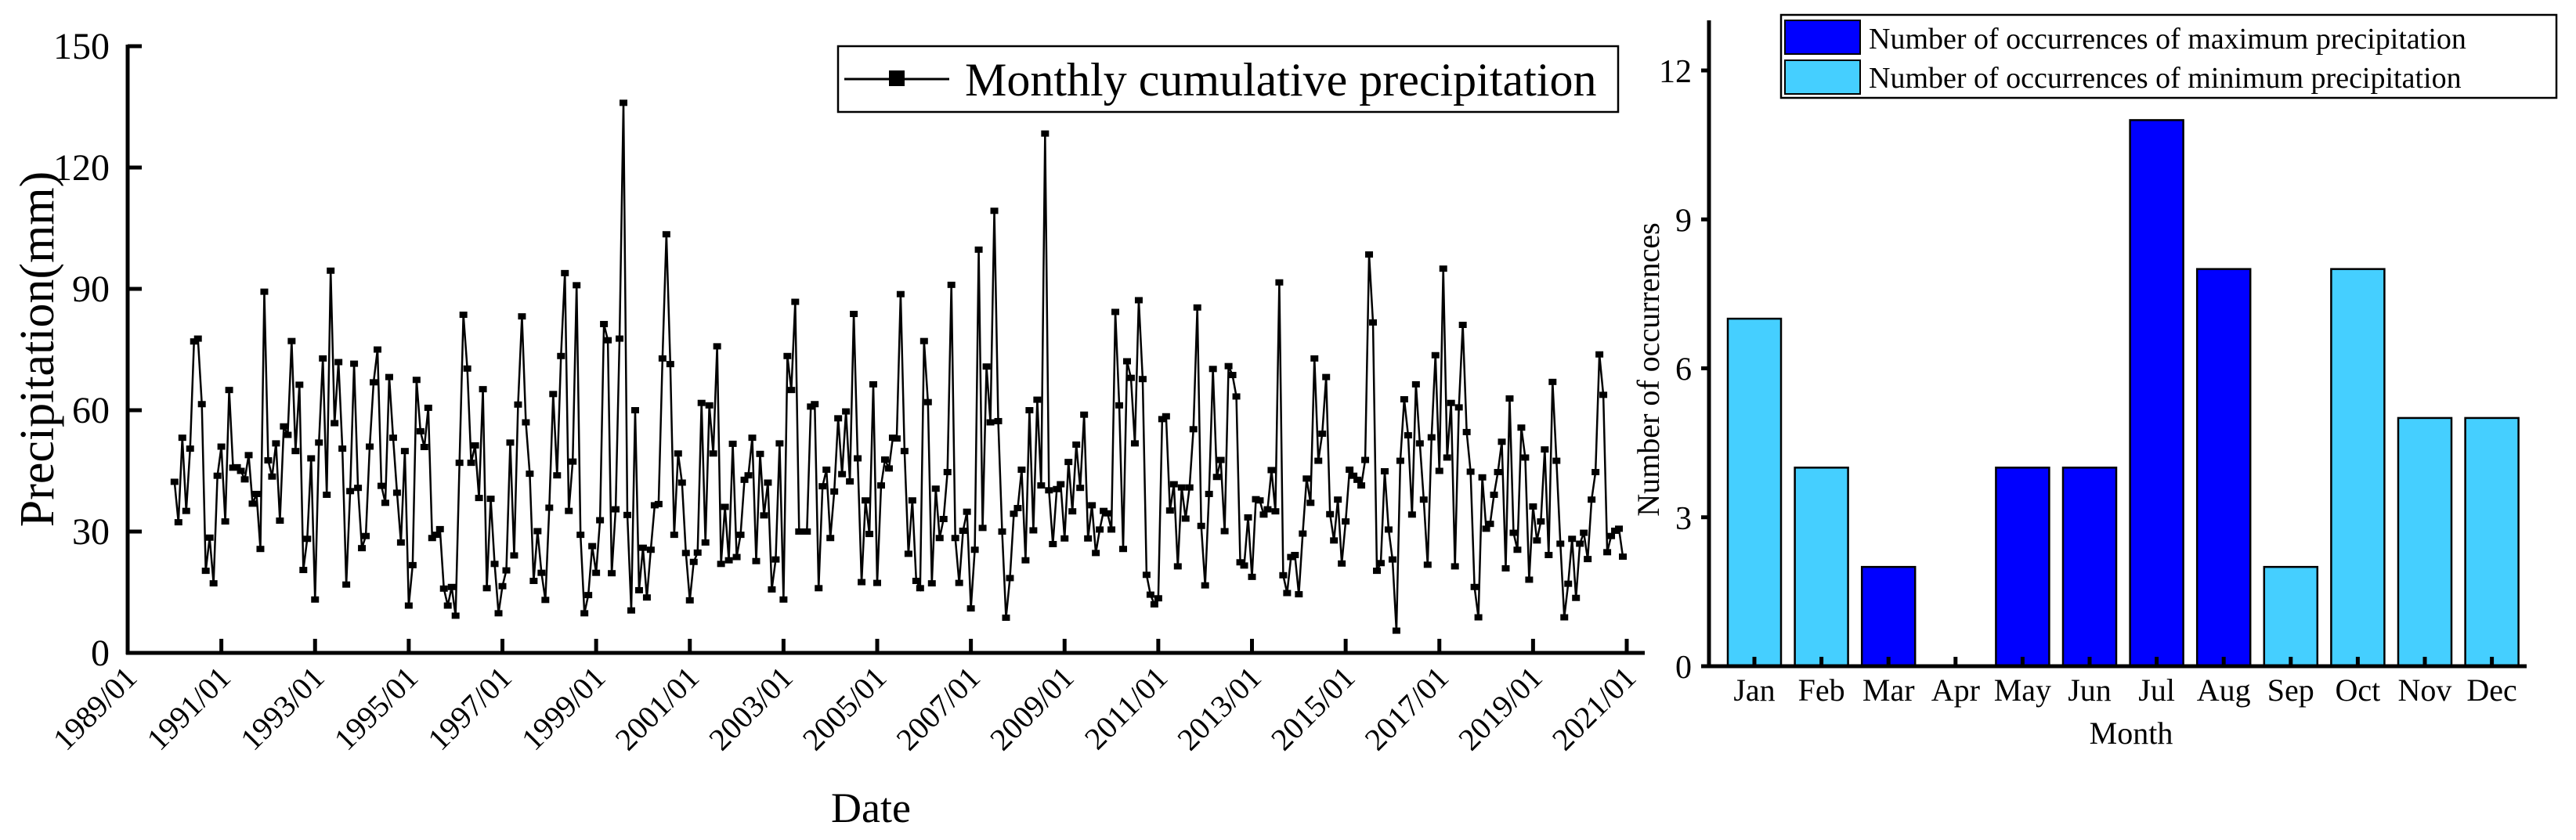 The image size is (2576, 840). What do you see at coordinates (1313, 709) in the screenshot?
I see `x-tick-label: 2015/01` at bounding box center [1313, 709].